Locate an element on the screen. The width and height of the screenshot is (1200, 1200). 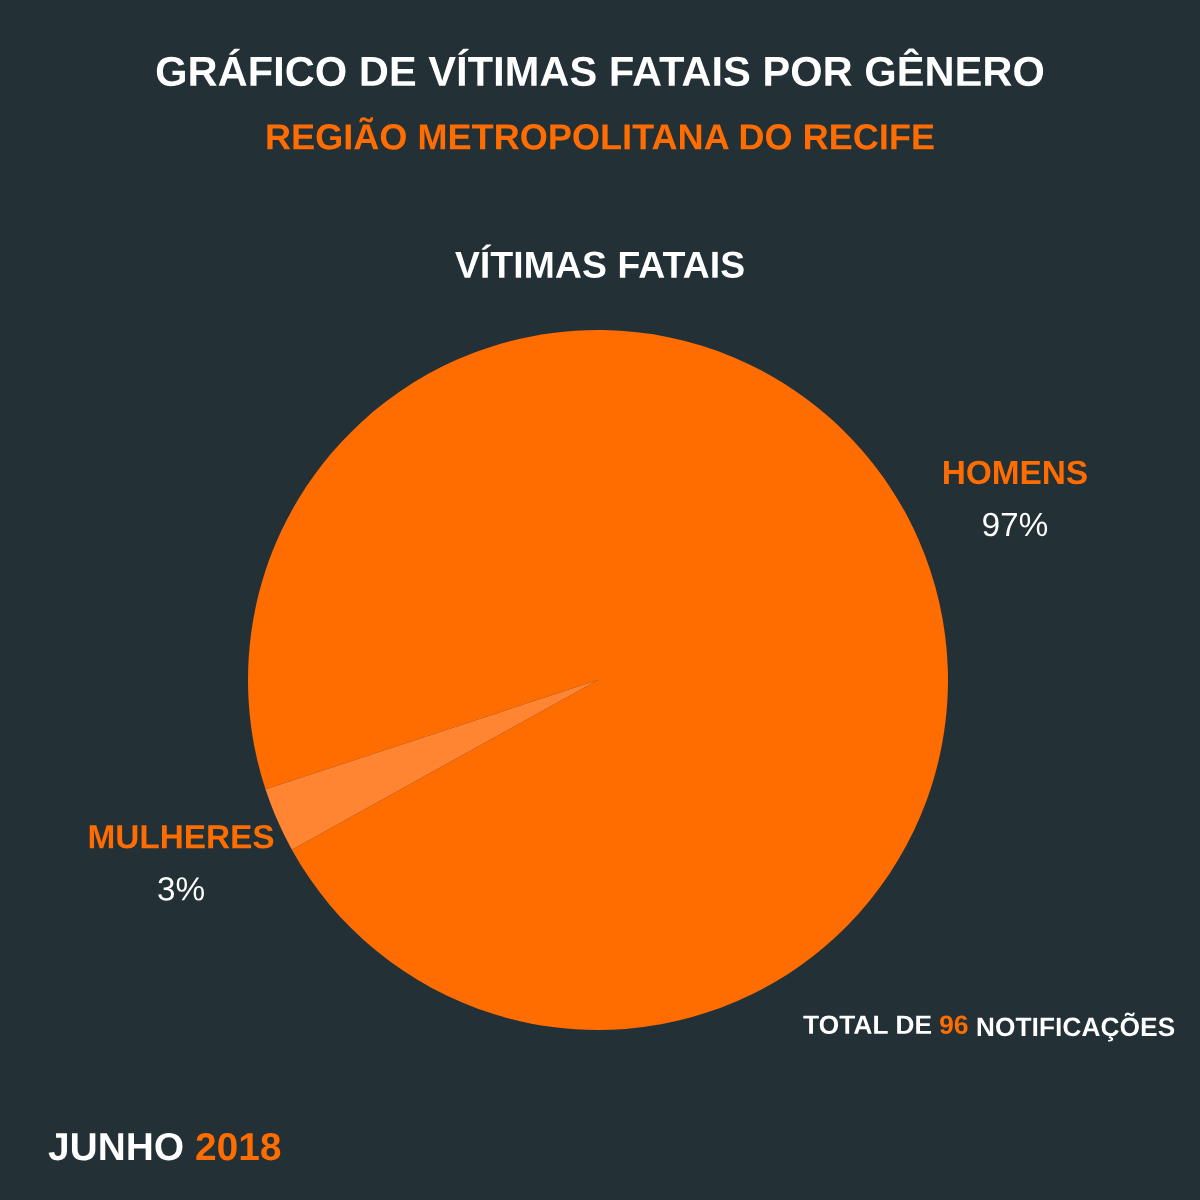
text: VÍTIMAS FATAIS is located at coordinates (599, 261).